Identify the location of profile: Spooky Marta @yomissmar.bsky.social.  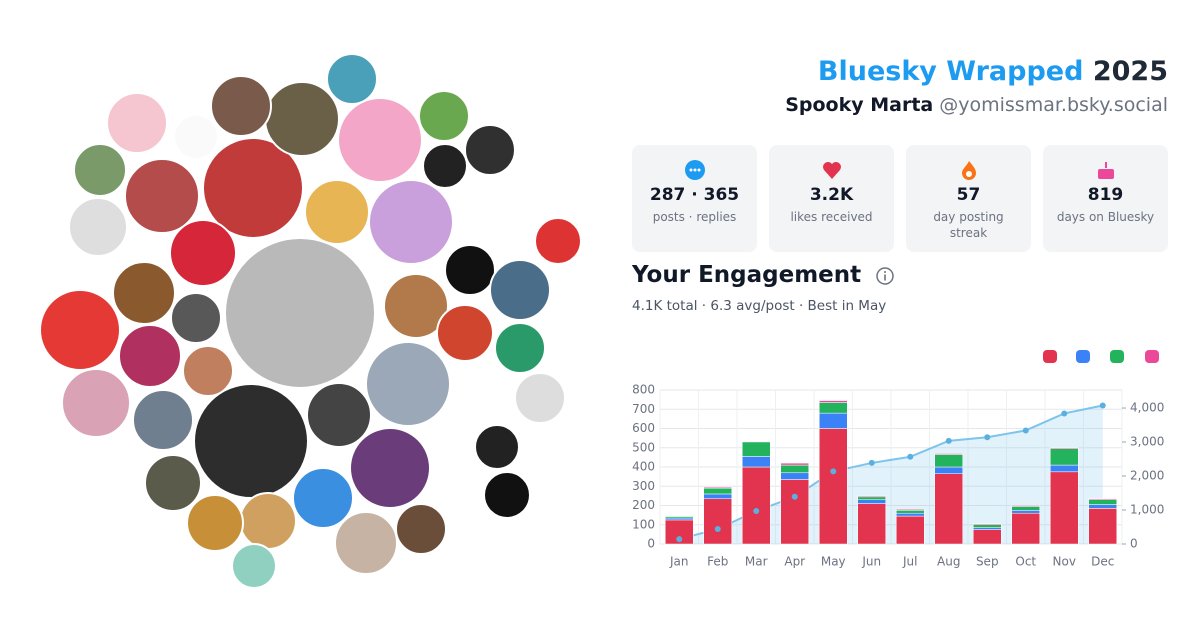
(976, 105).